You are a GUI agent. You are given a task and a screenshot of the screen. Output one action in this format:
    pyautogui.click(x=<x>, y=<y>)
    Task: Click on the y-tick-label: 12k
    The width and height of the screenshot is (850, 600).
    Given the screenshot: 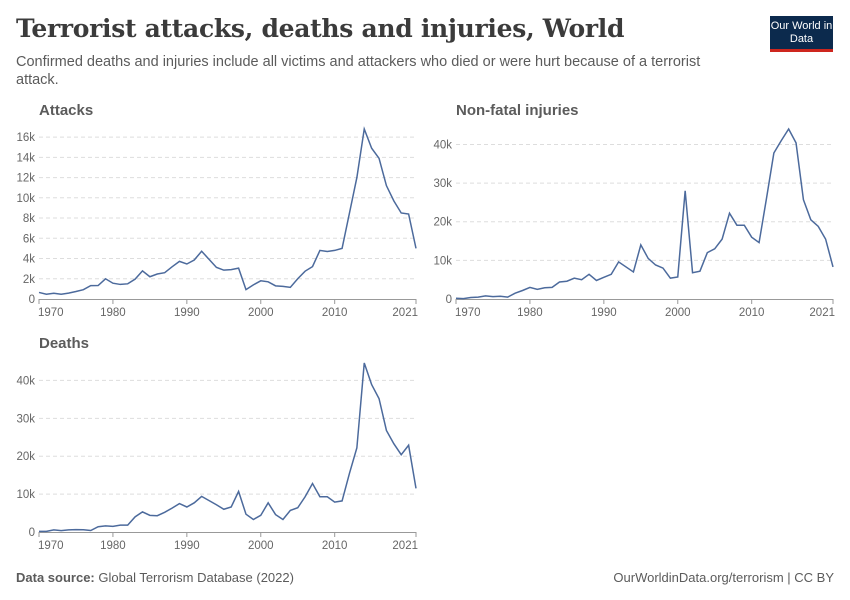 What is the action you would take?
    pyautogui.click(x=25, y=179)
    